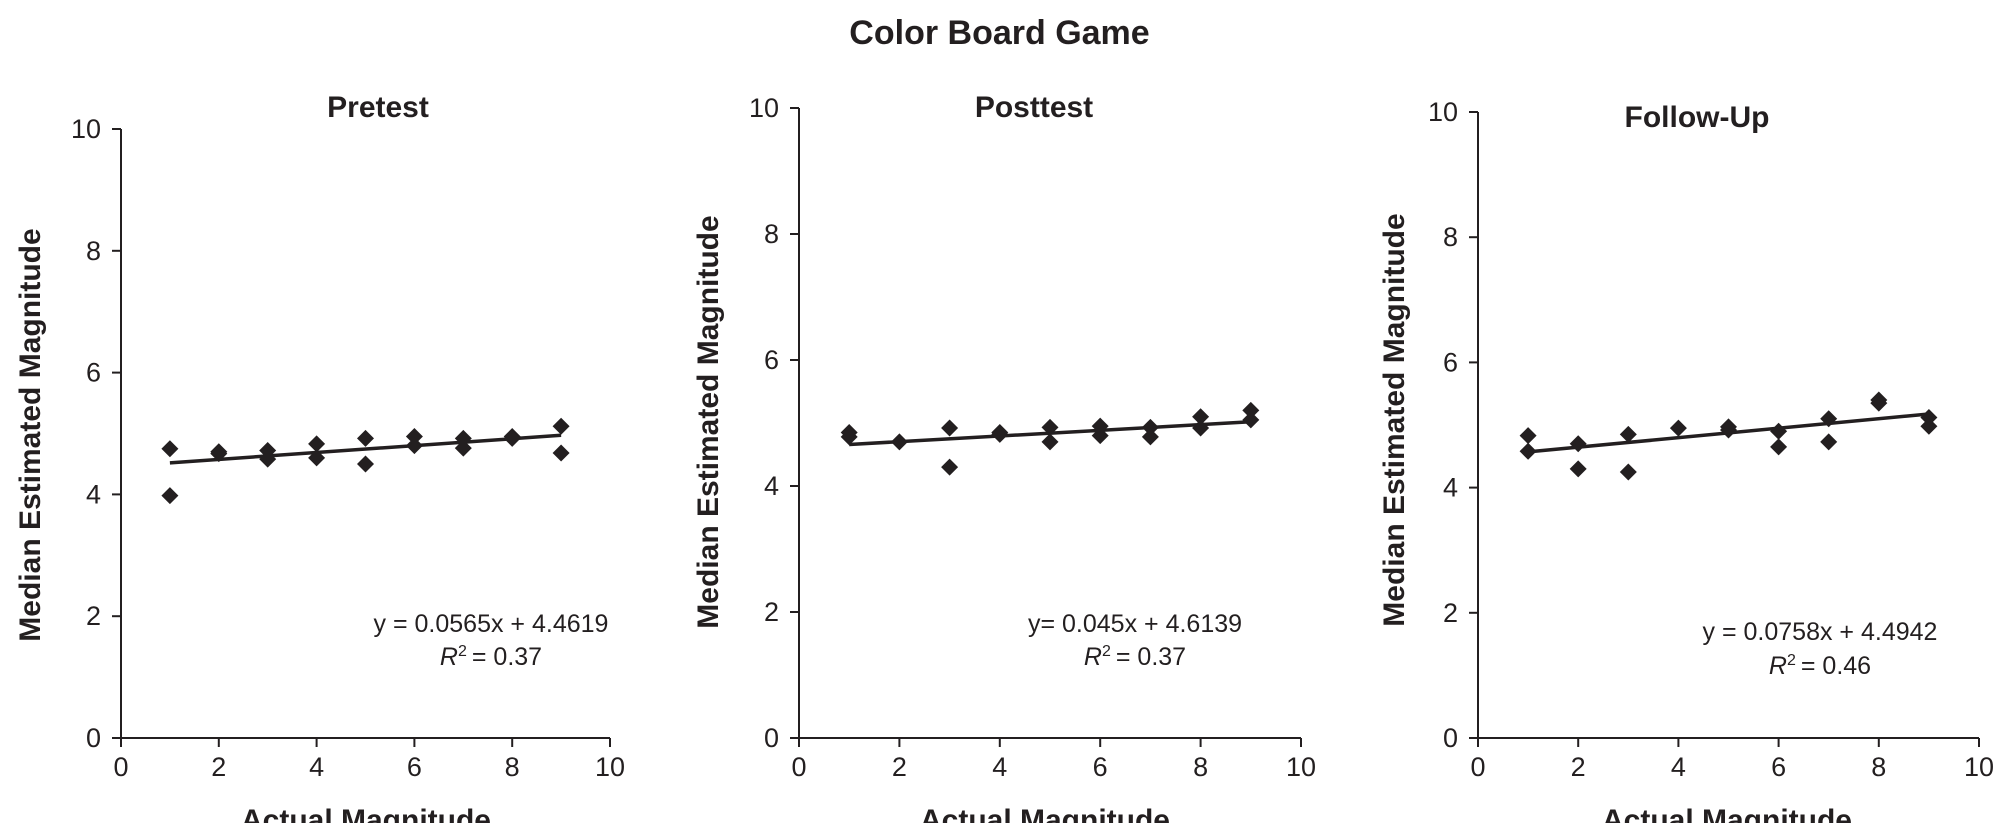 The image size is (1999, 823). Describe the element at coordinates (1034, 107) in the screenshot. I see `chart-title: Posttest` at that location.